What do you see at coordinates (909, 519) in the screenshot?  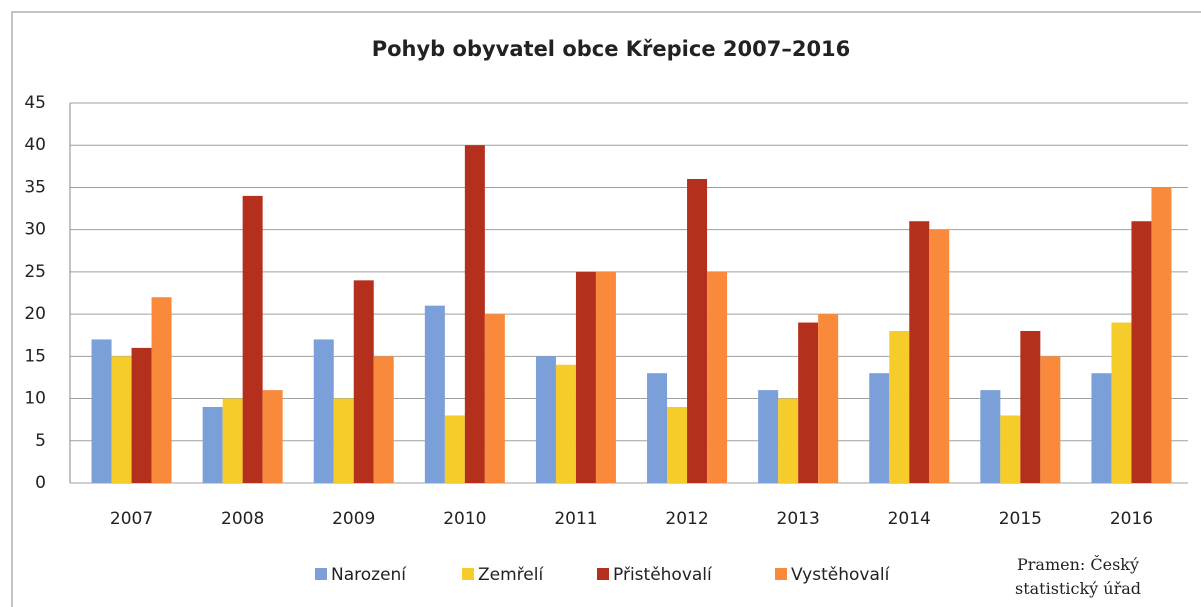 I see `x-tick-label: 2014` at bounding box center [909, 519].